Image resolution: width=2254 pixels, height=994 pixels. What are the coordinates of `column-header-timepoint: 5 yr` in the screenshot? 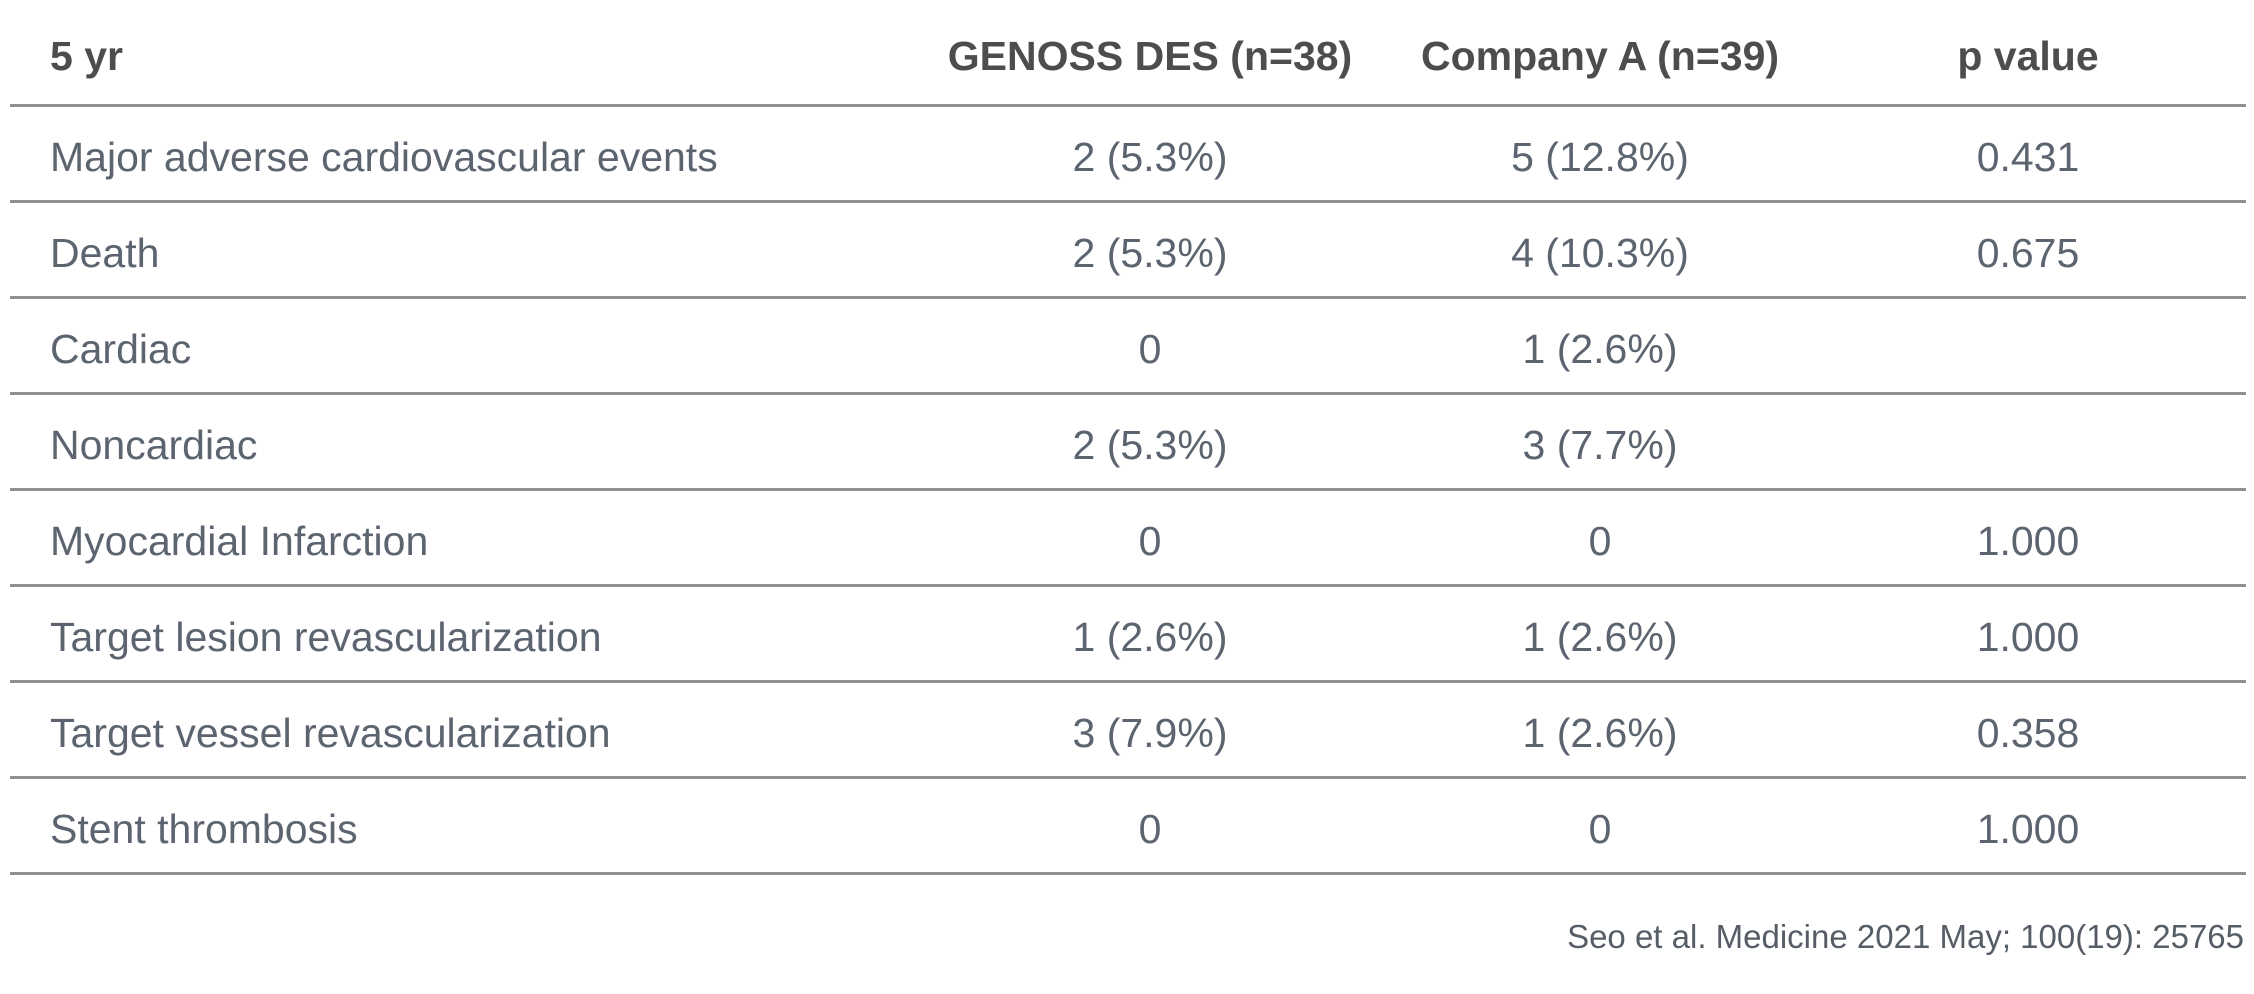 It's located at (460, 53).